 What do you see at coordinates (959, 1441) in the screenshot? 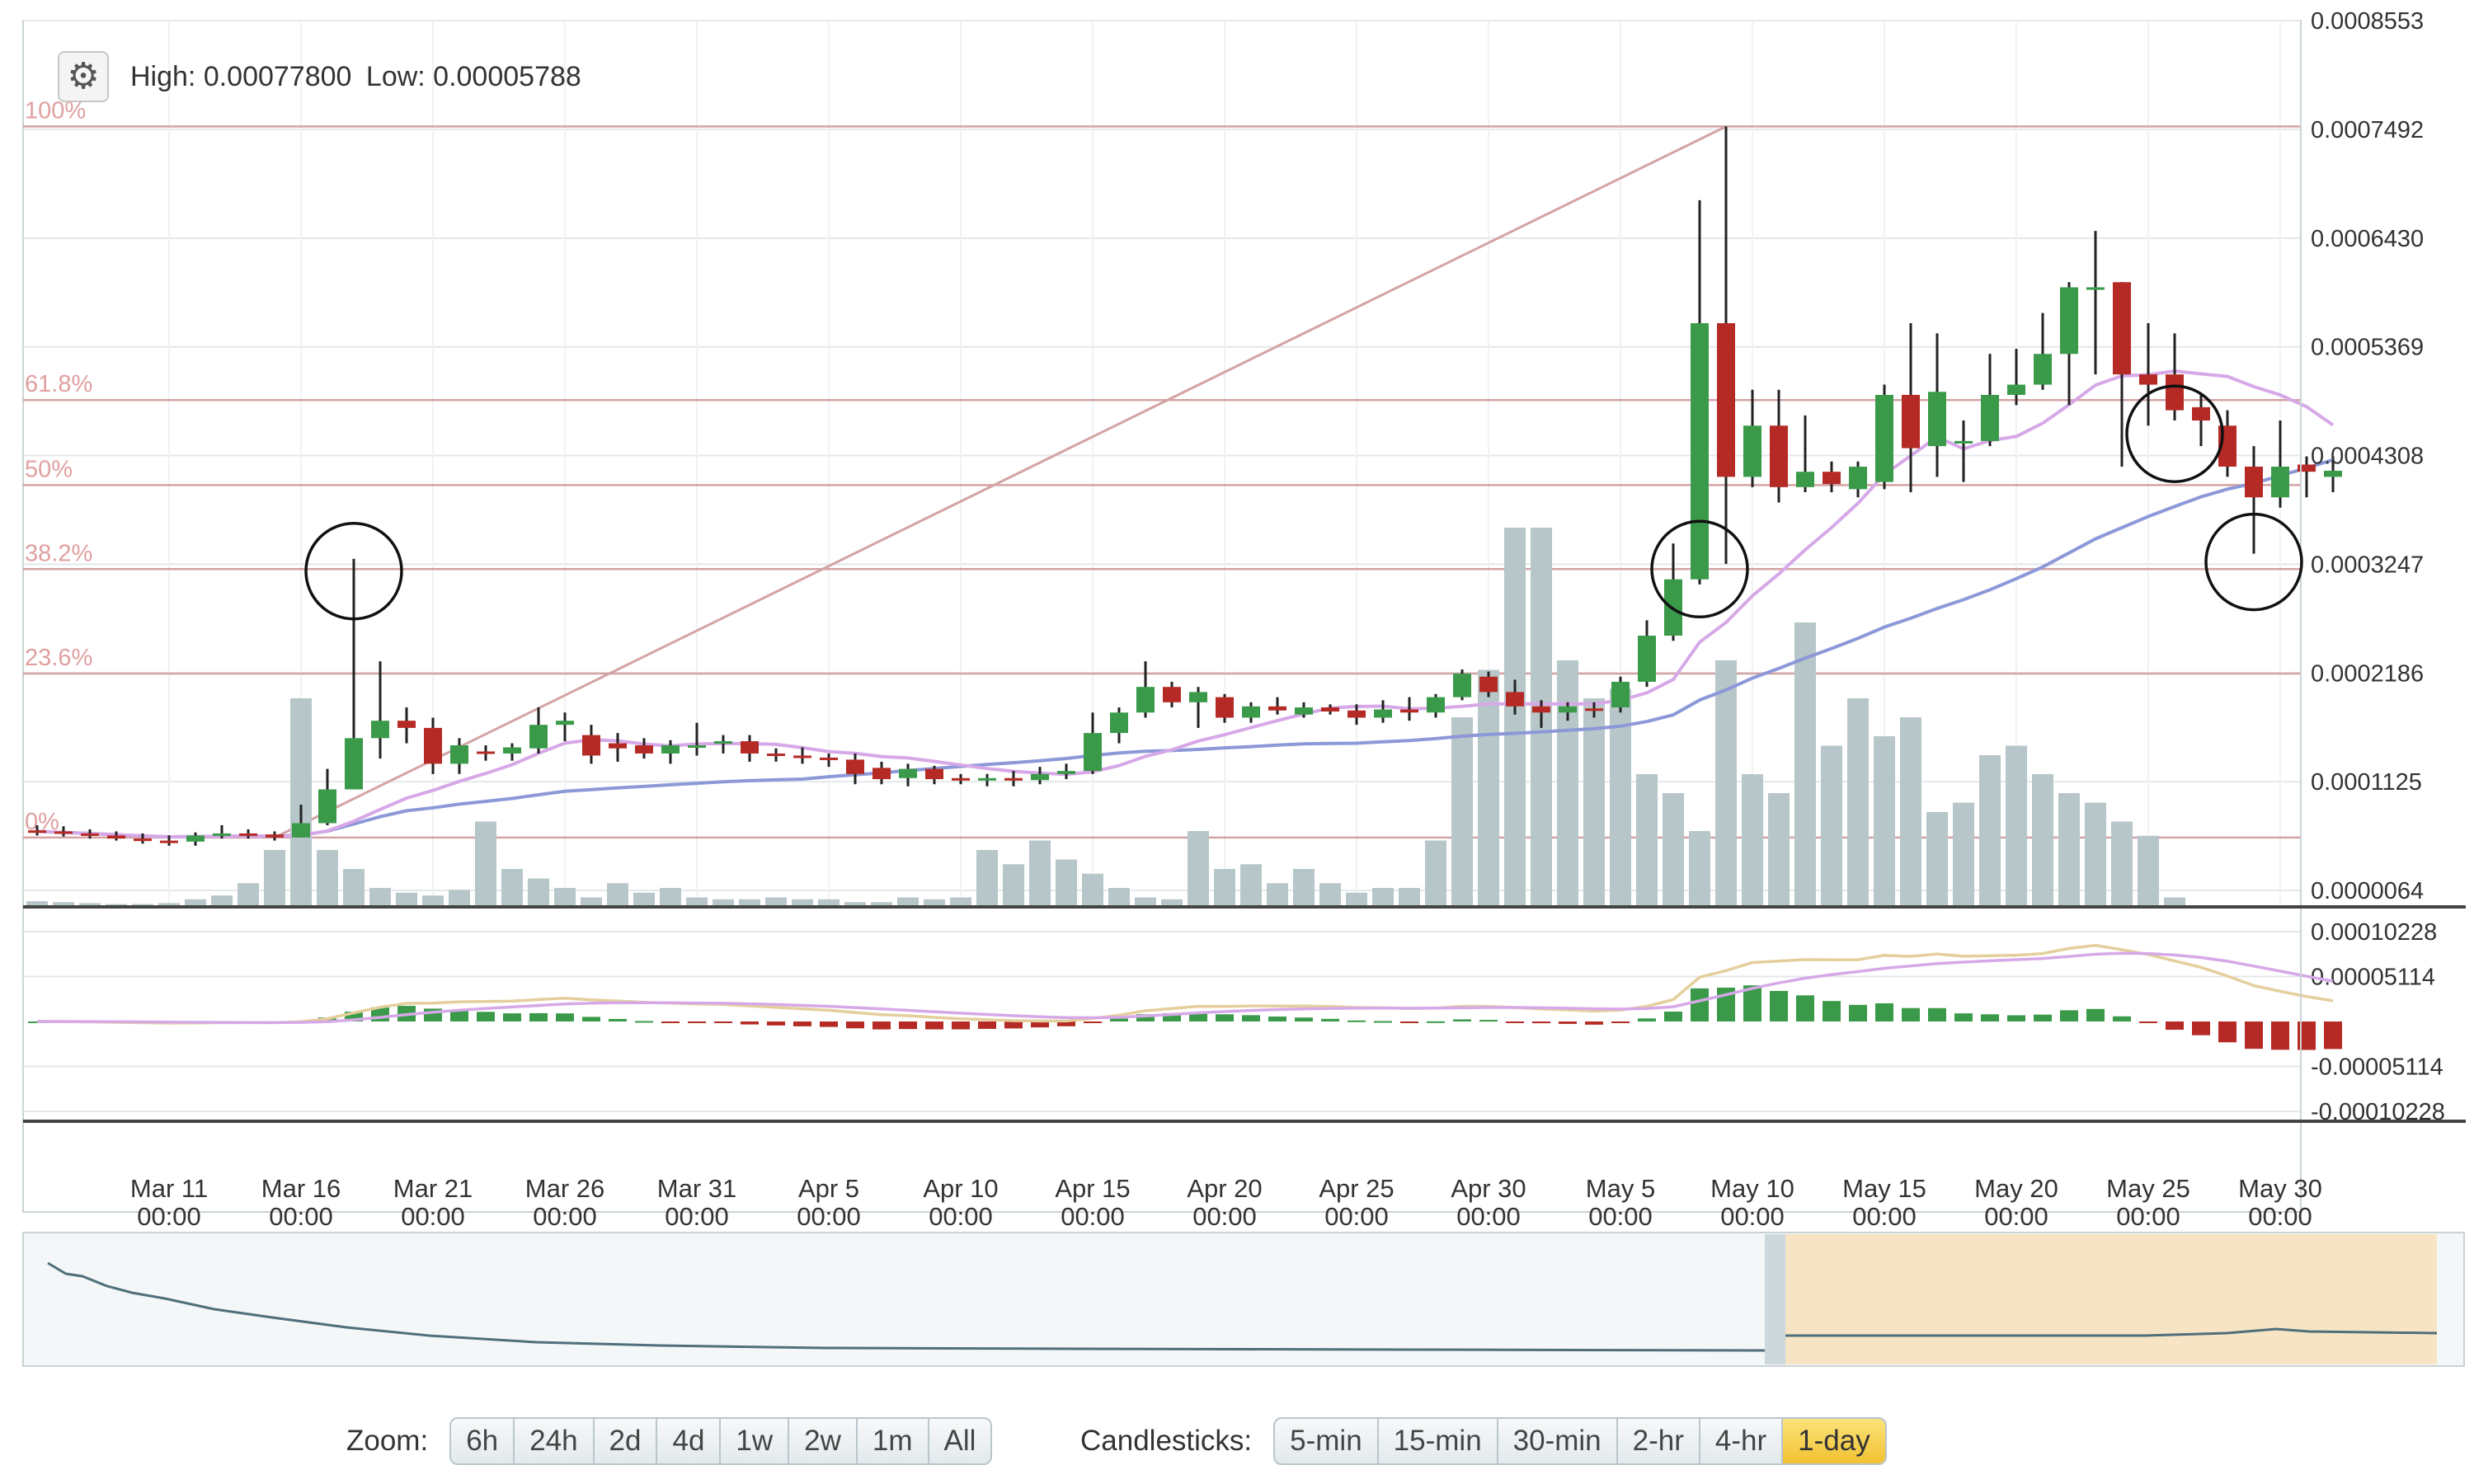
I see `zoom-all-button: All` at bounding box center [959, 1441].